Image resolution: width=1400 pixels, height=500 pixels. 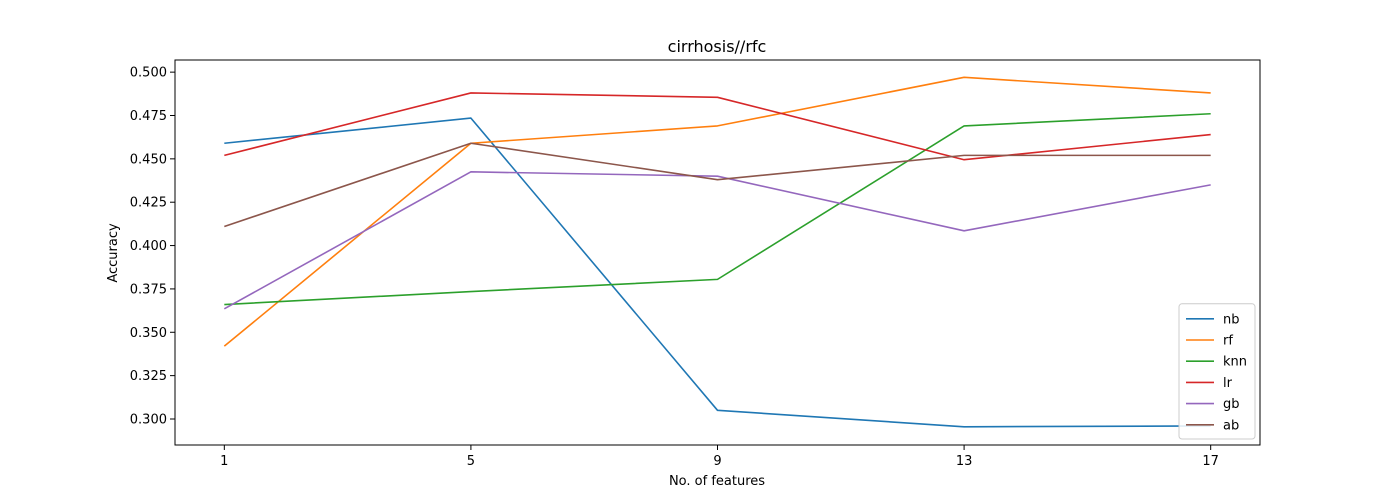 What do you see at coordinates (148, 203) in the screenshot?
I see `y-tick-label: 0.425` at bounding box center [148, 203].